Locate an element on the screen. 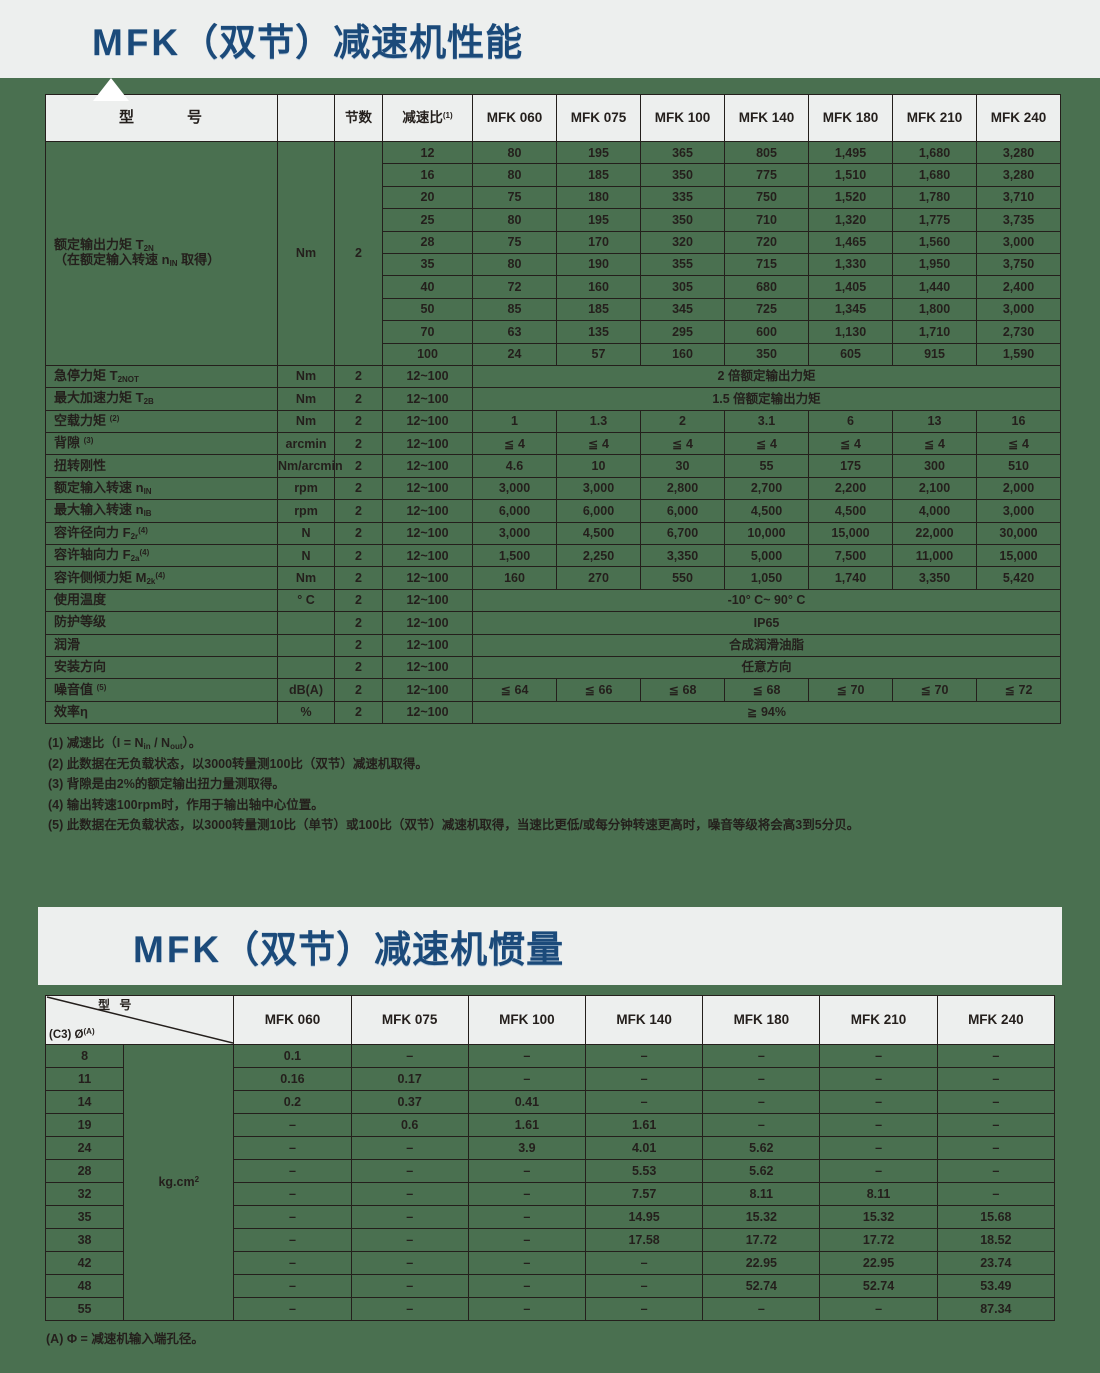  row-label: 润滑 is located at coordinates (161, 645).